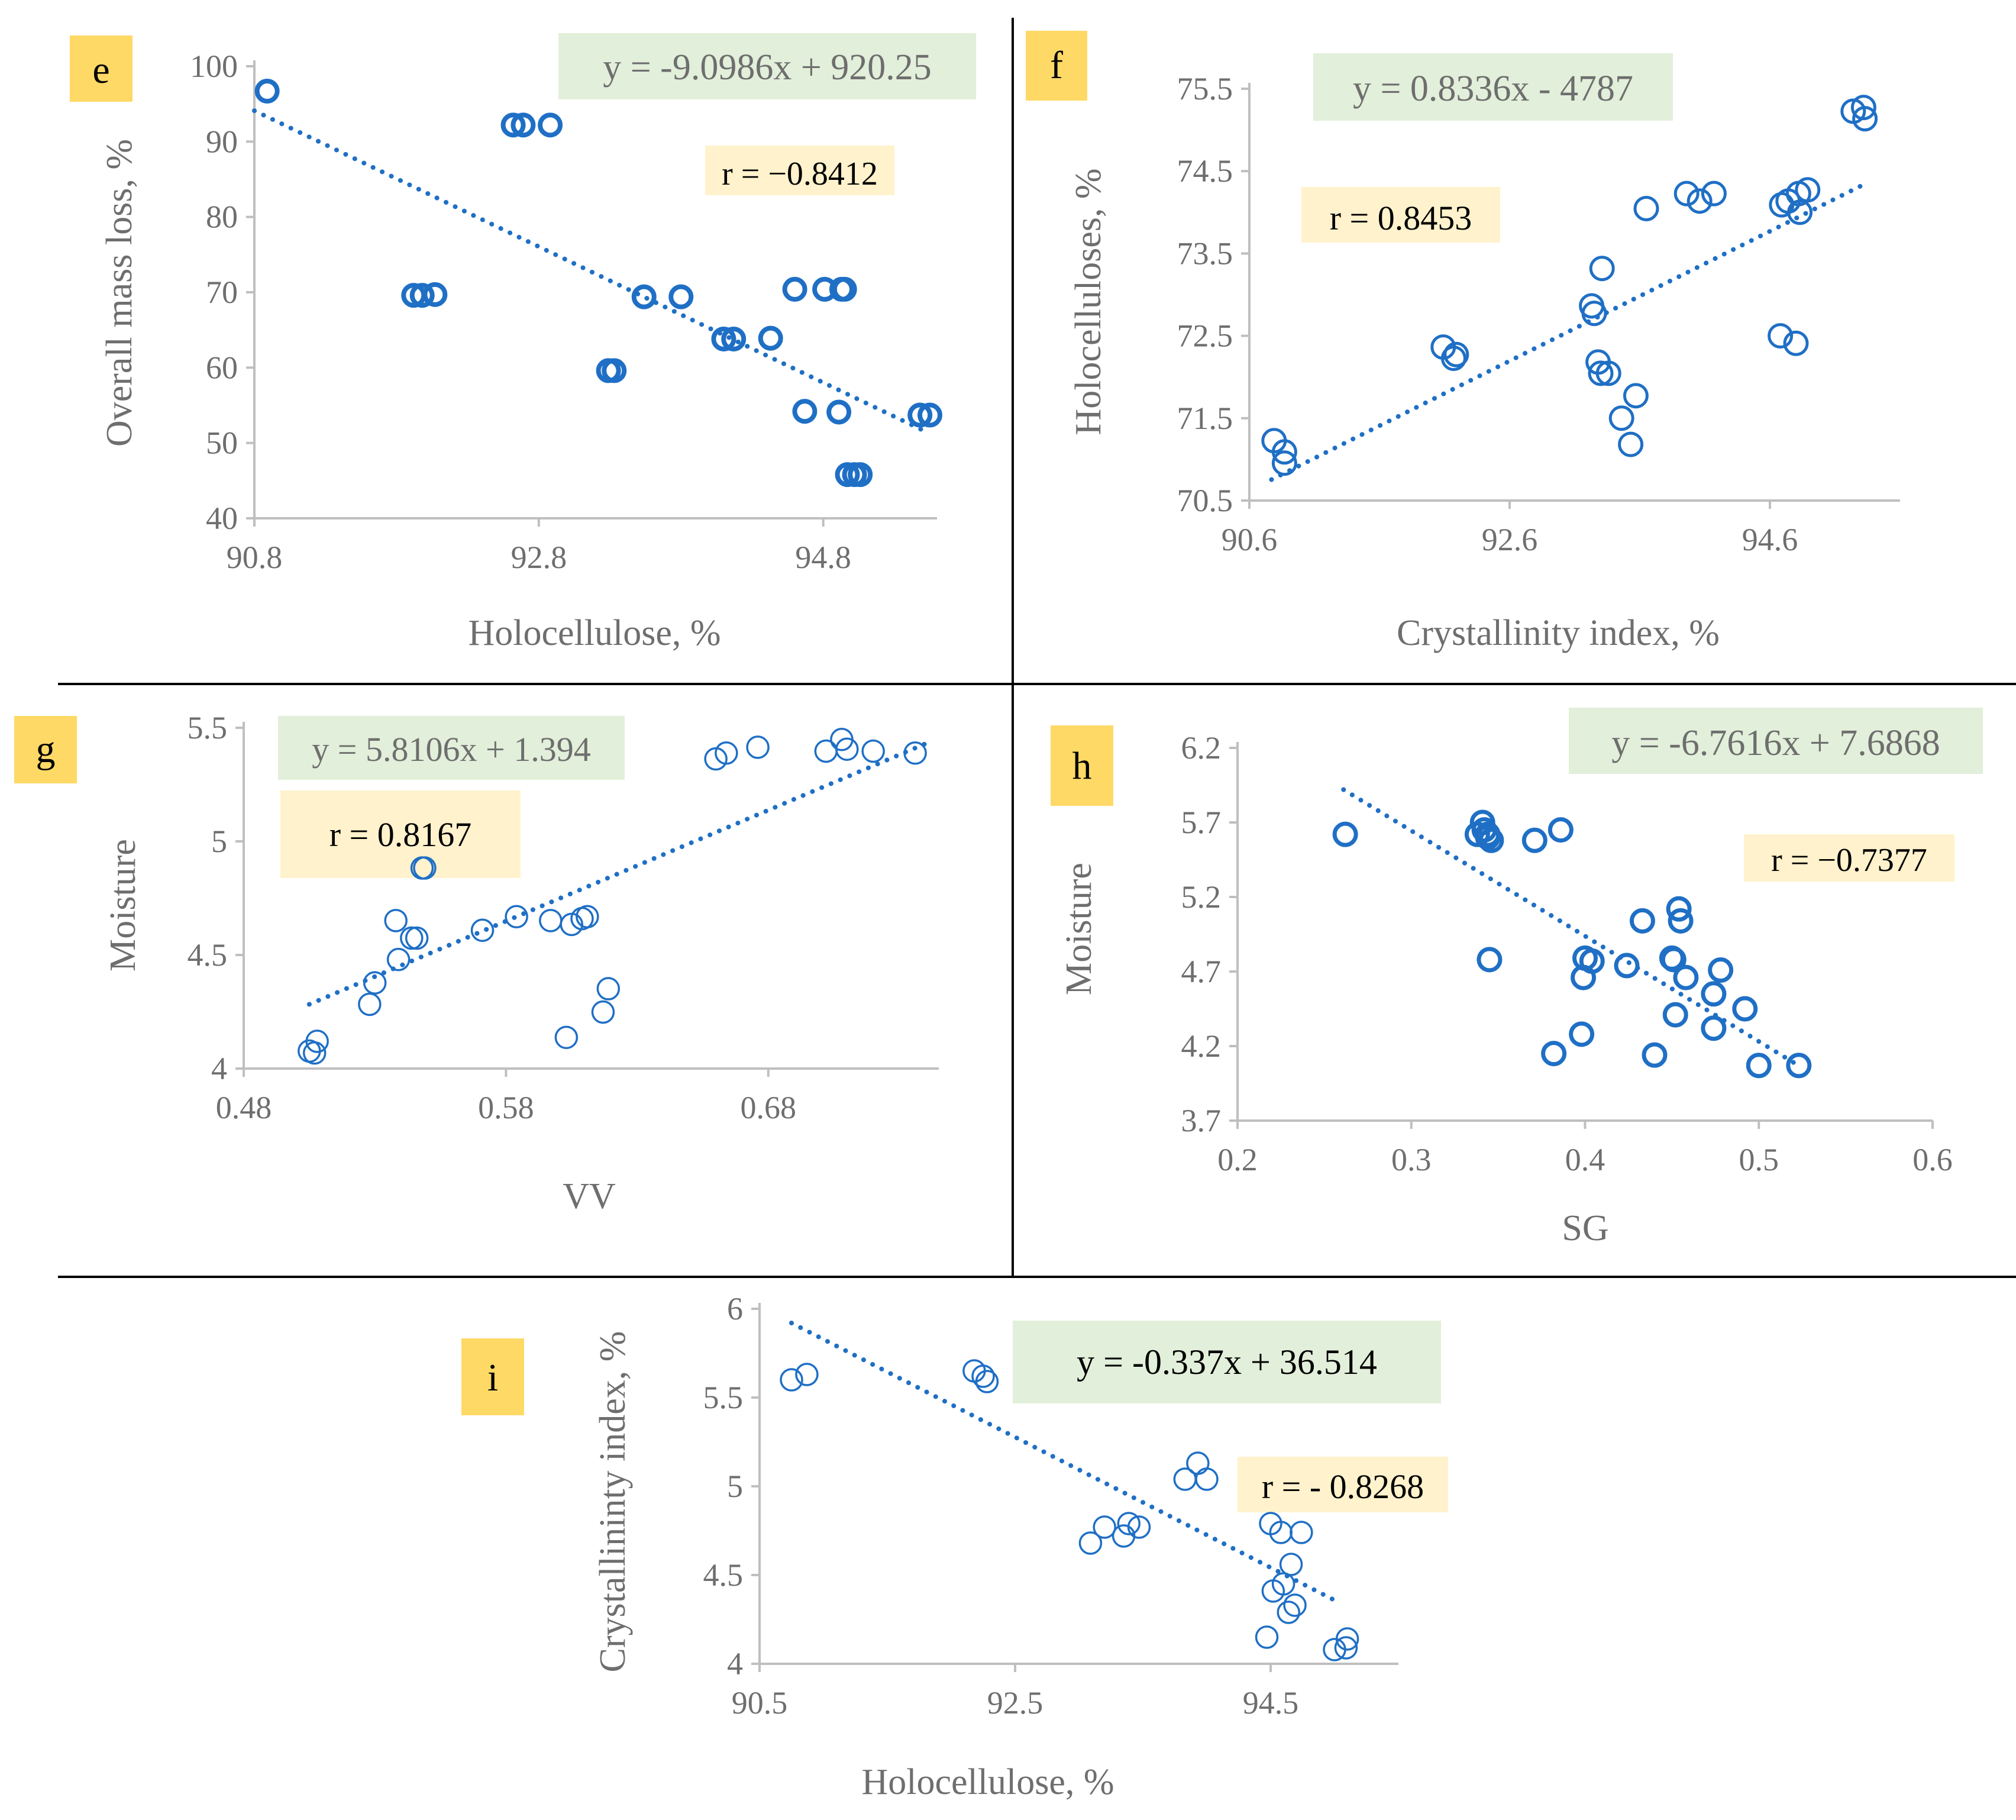  I want to click on y-tick-label: 100, so click(214, 67).